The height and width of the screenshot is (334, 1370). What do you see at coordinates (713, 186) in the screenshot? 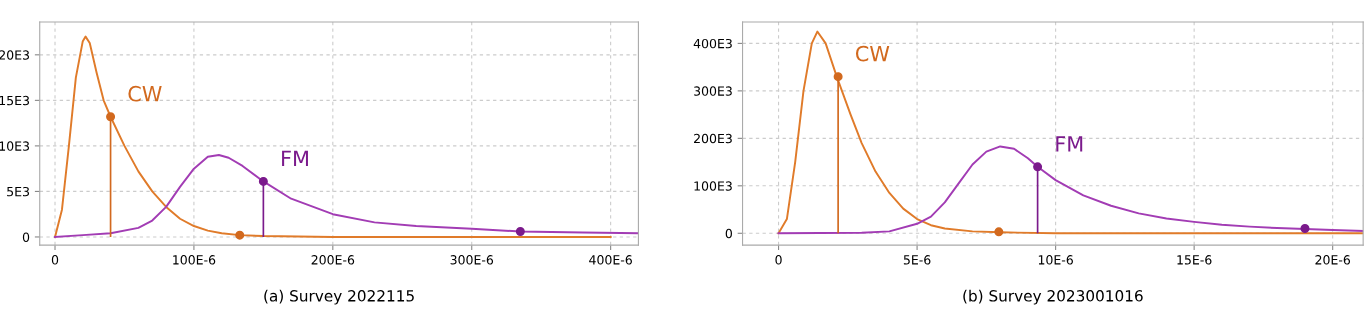
I see `y-tick-label: 100E3` at bounding box center [713, 186].